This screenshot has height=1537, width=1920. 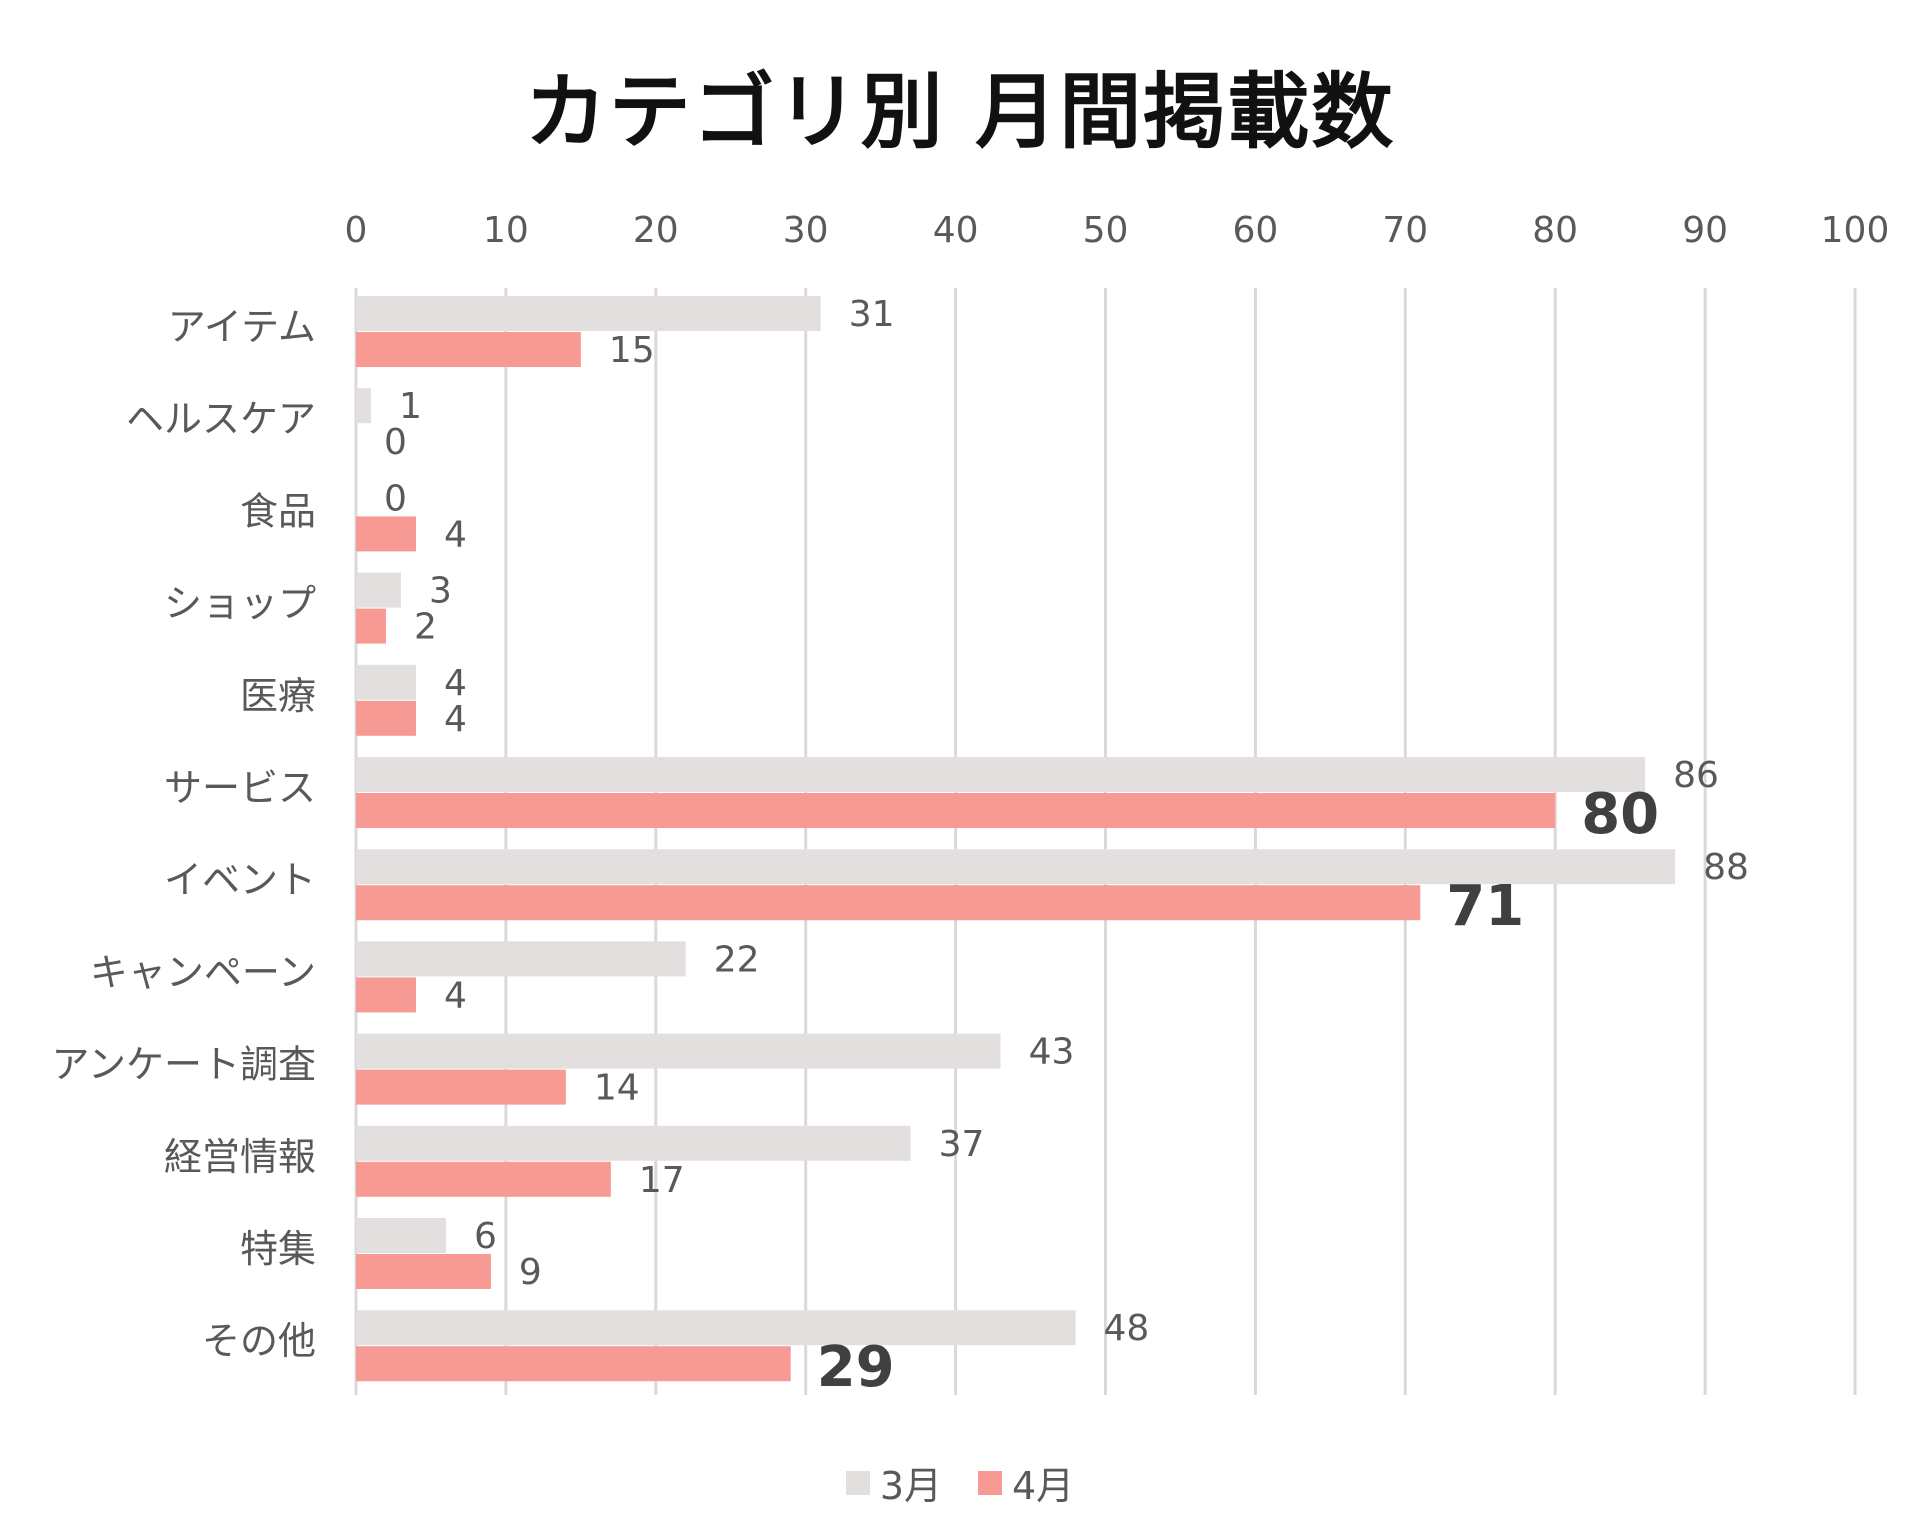 What do you see at coordinates (240, 604) in the screenshot?
I see `category-label: ショップ` at bounding box center [240, 604].